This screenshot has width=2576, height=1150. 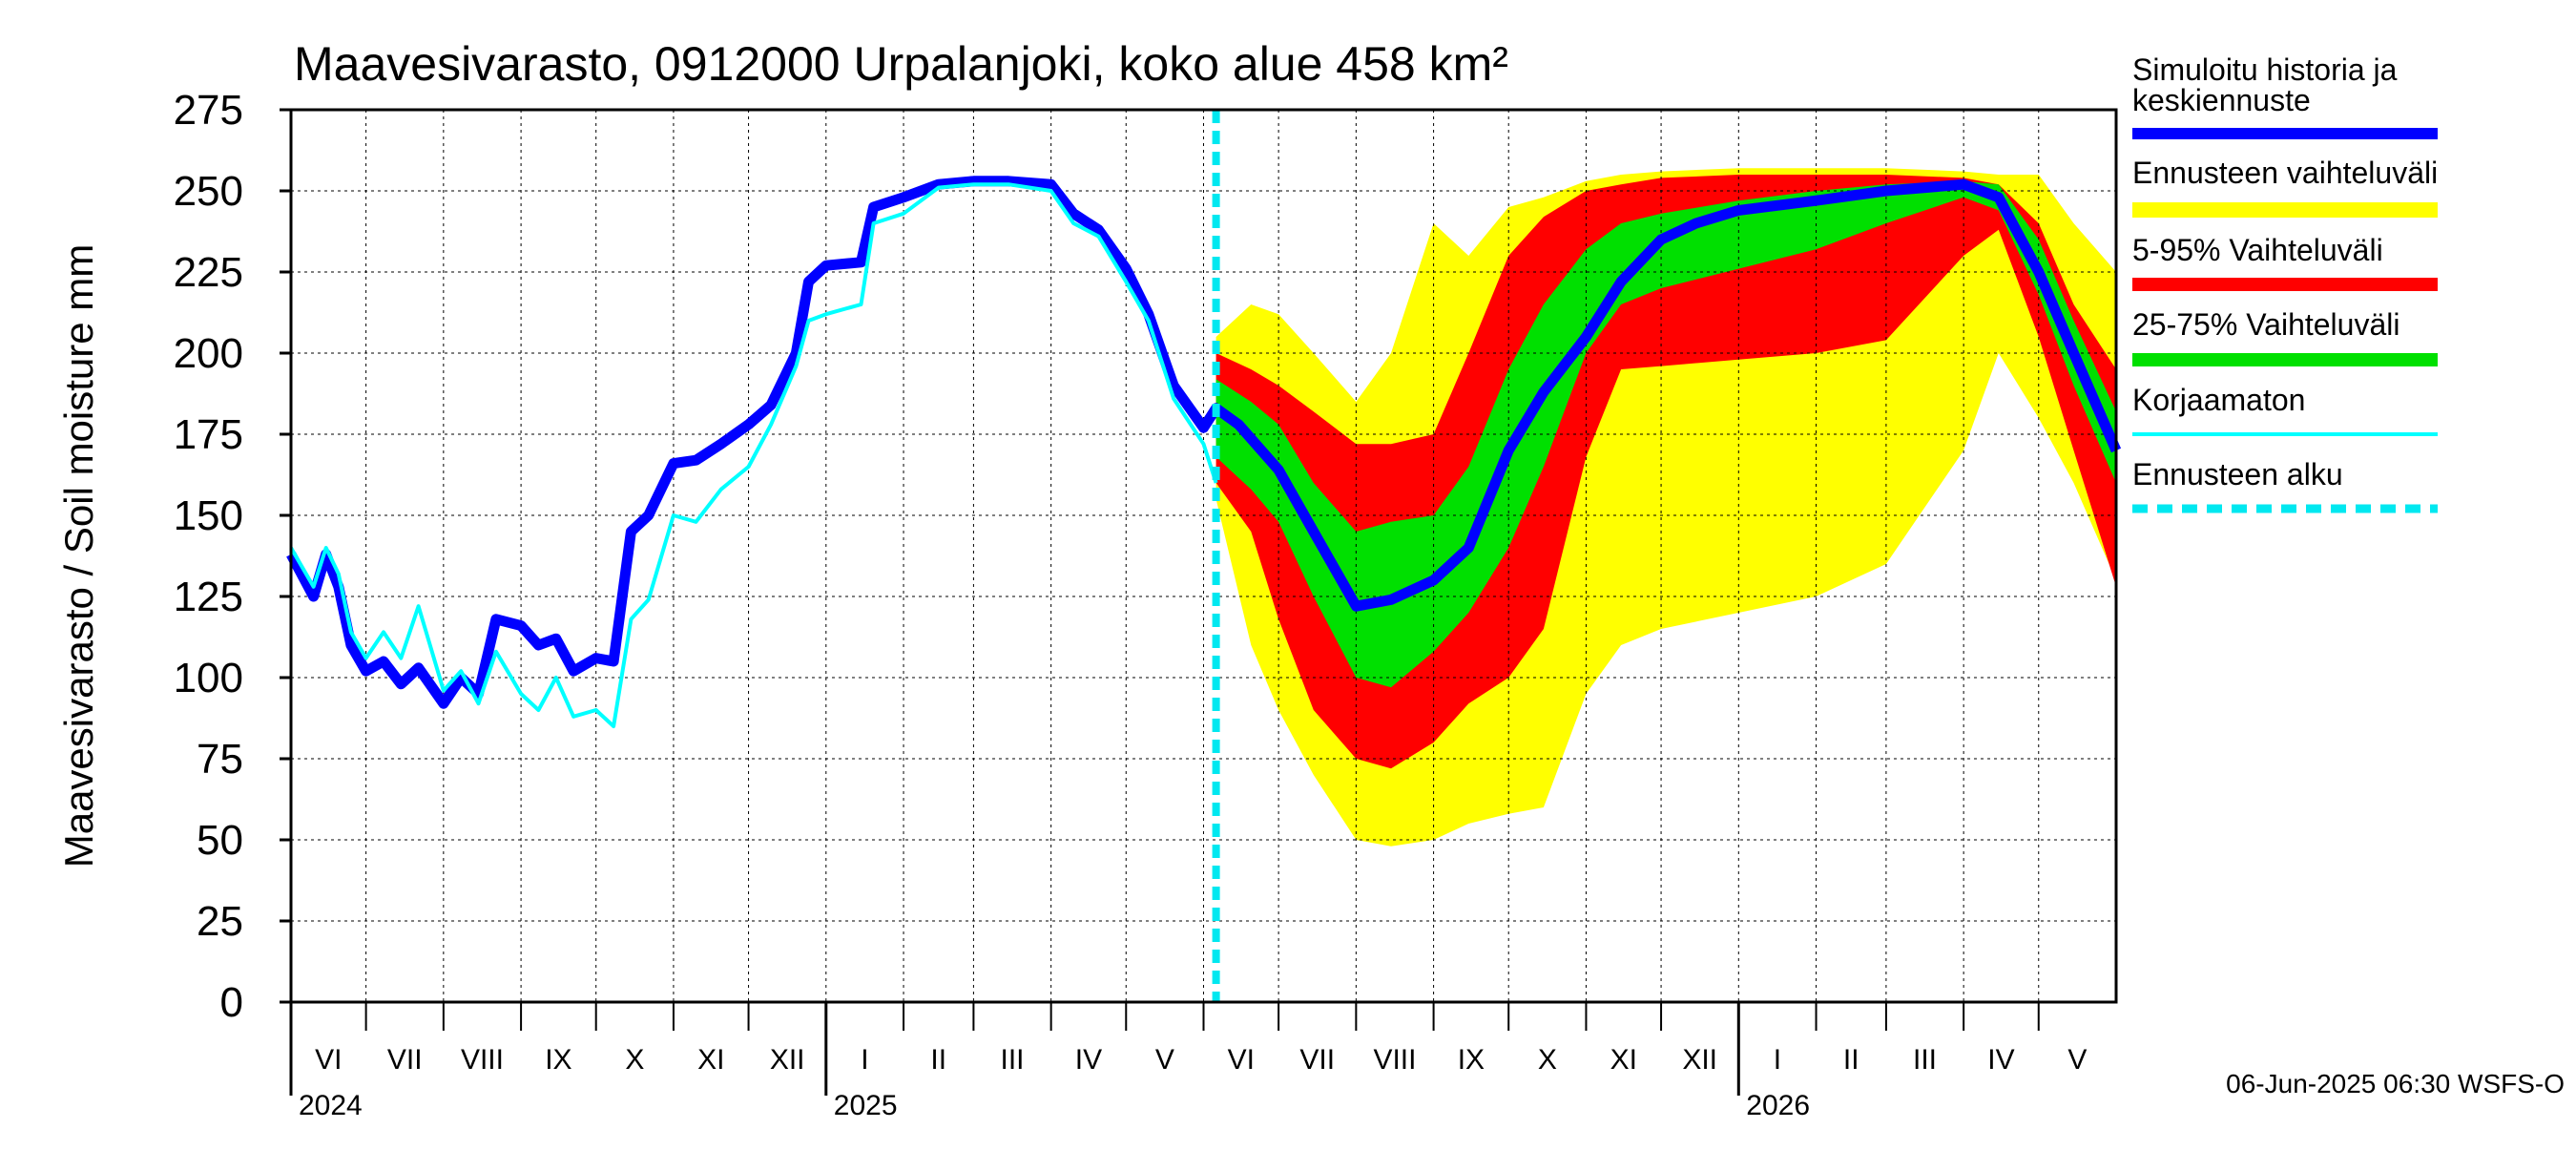 What do you see at coordinates (208, 110) in the screenshot?
I see `y-tick-label: 275` at bounding box center [208, 110].